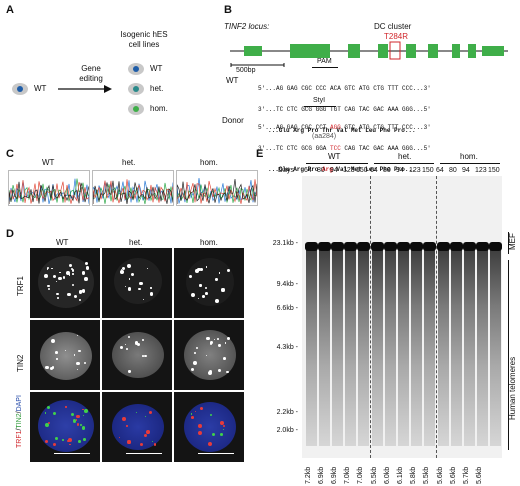 The width and height of the screenshot is (520, 486). I want to click on wt-start-label: WT, so click(40, 88).